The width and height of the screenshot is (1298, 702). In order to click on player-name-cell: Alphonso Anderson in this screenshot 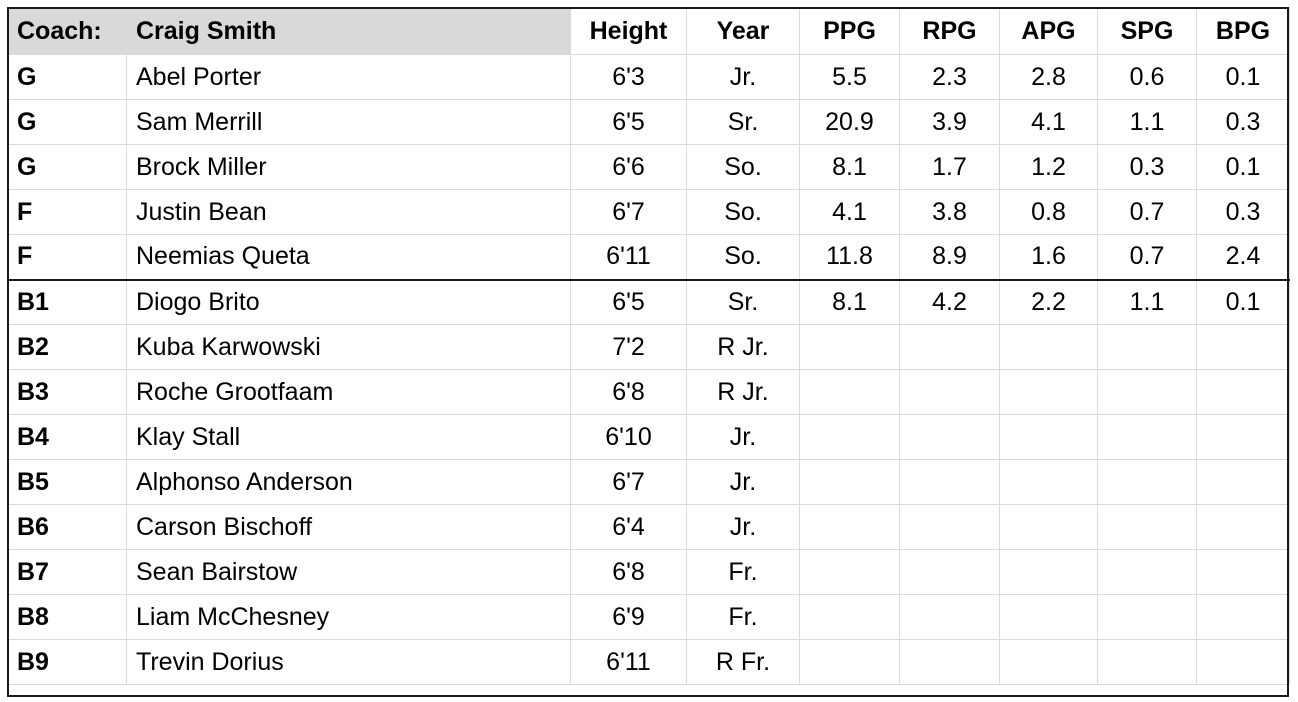, I will do `click(348, 482)`.